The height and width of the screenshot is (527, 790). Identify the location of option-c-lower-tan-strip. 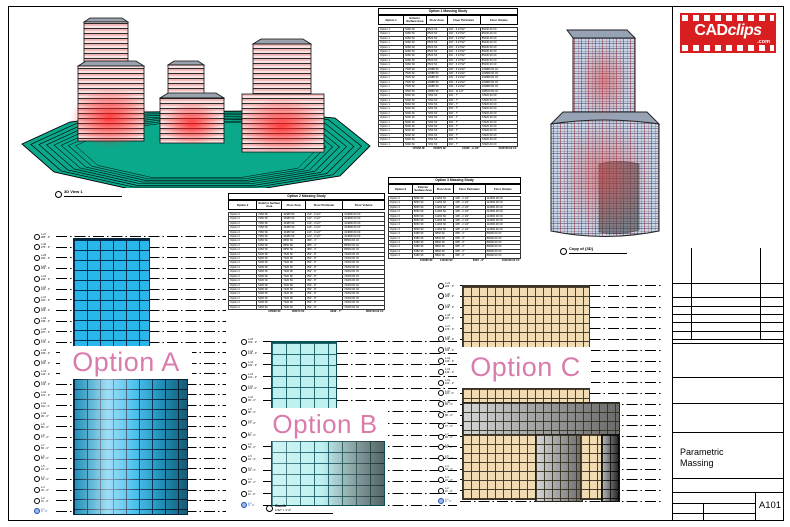
(591, 467).